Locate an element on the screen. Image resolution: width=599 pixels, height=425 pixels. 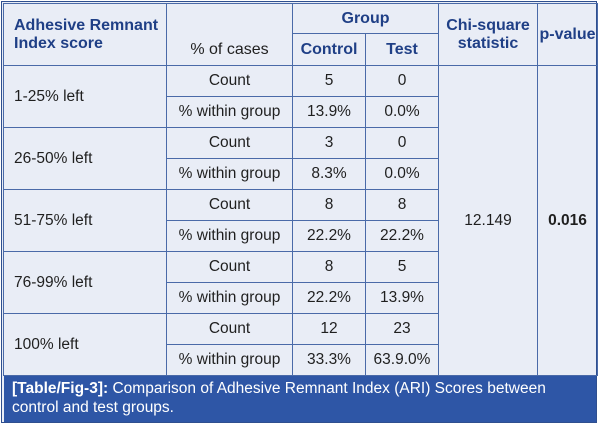
control-pct: 8.3% is located at coordinates (329, 174).